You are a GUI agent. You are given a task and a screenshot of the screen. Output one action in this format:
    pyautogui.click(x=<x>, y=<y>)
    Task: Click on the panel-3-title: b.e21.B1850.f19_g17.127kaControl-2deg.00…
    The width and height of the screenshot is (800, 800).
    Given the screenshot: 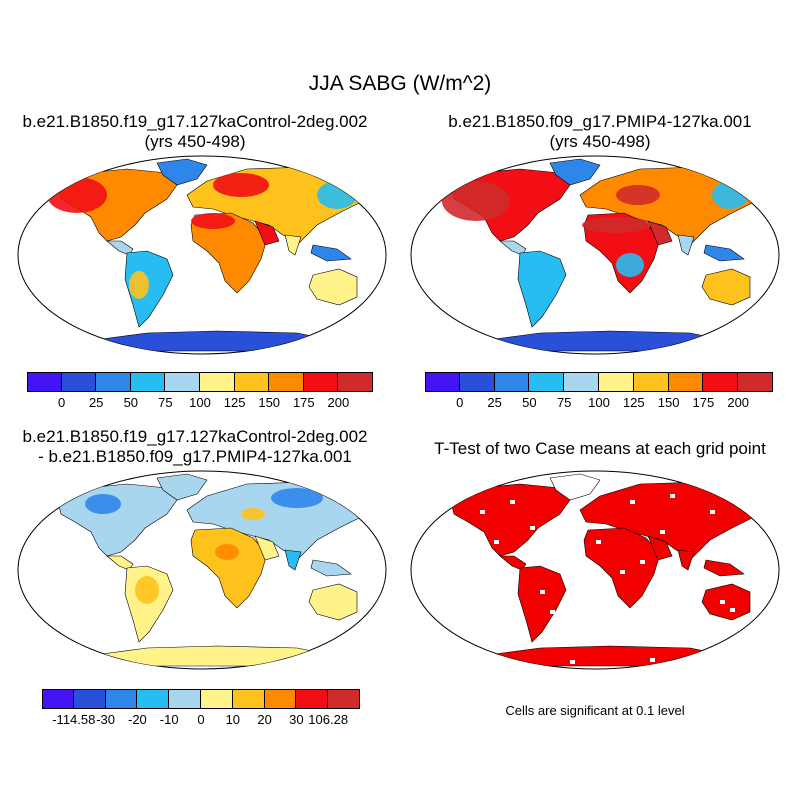 What is the action you would take?
    pyautogui.click(x=195, y=447)
    